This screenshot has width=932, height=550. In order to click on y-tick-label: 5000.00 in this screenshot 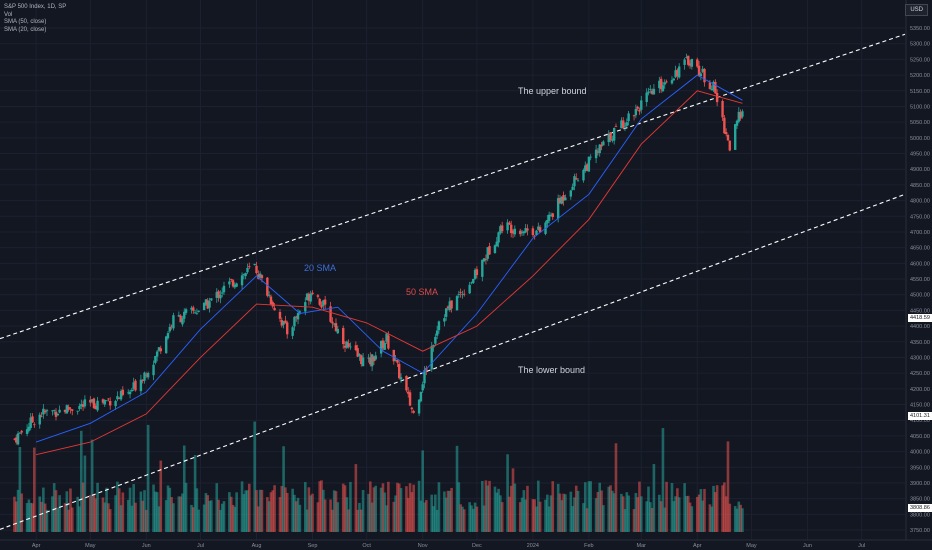, I will do `click(920, 139)`.